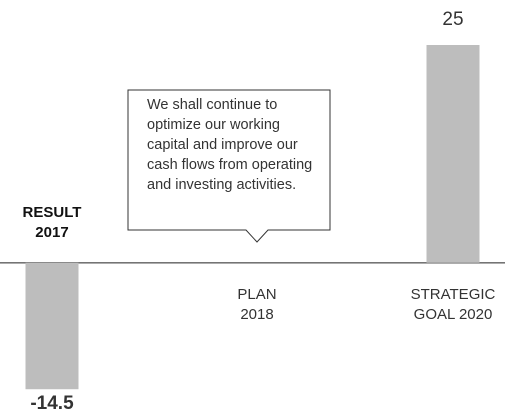 Image resolution: width=505 pixels, height=416 pixels. What do you see at coordinates (257, 304) in the screenshot?
I see `x-tick-label: PLAN 2018` at bounding box center [257, 304].